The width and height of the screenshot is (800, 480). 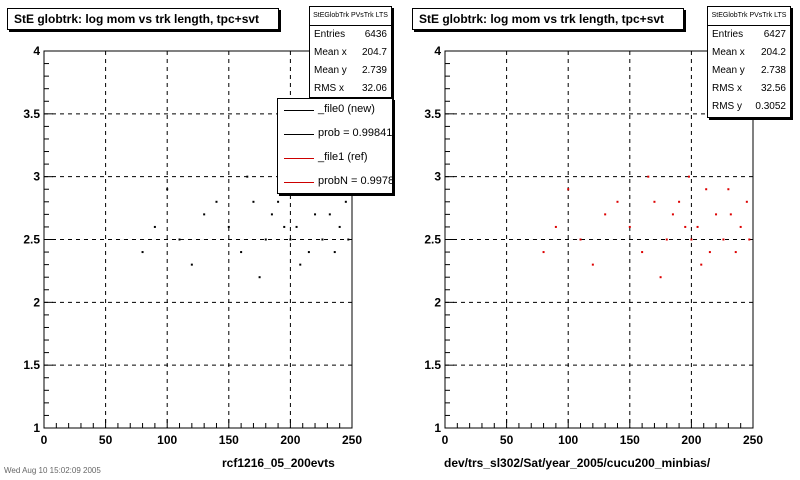 I want to click on legend-label: _file0 (new), so click(x=346, y=109).